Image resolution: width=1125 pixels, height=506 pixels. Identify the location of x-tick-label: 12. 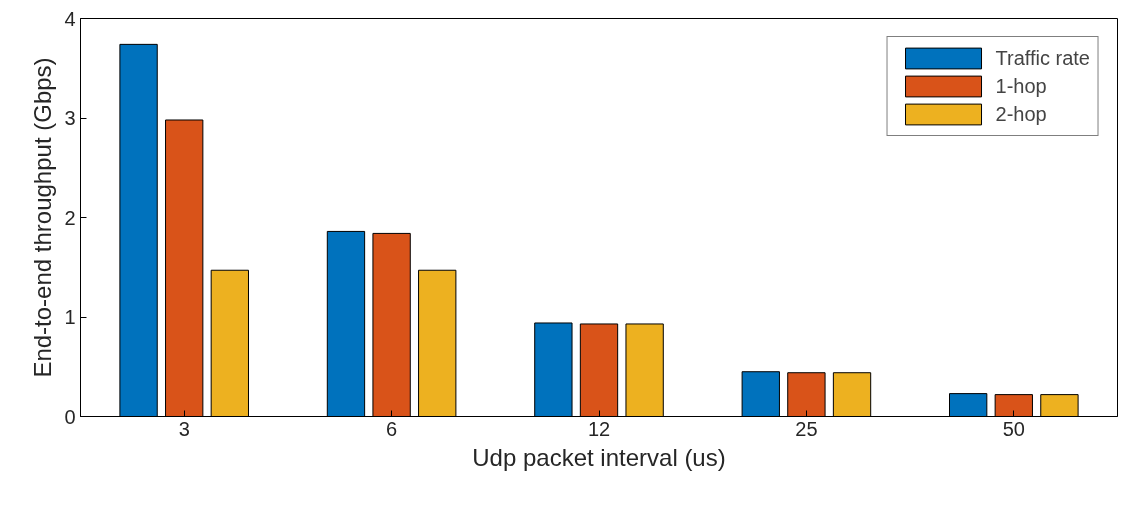
(599, 428).